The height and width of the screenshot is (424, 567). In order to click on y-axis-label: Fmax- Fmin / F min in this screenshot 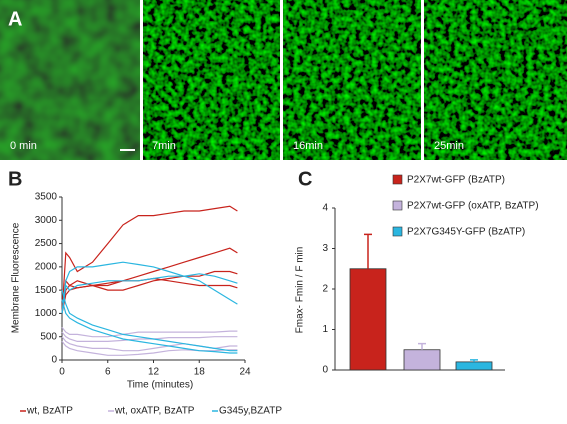, I will do `click(300, 290)`.